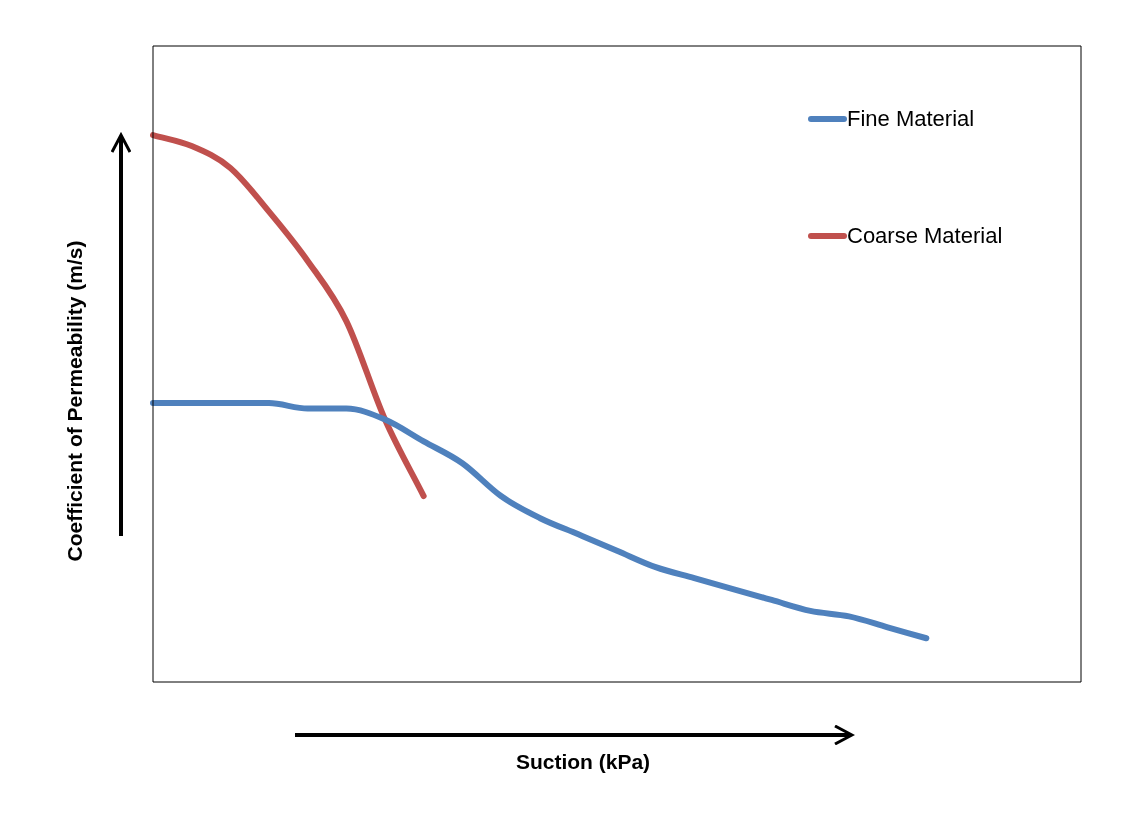  I want to click on legend-label: Coarse Material, so click(925, 236).